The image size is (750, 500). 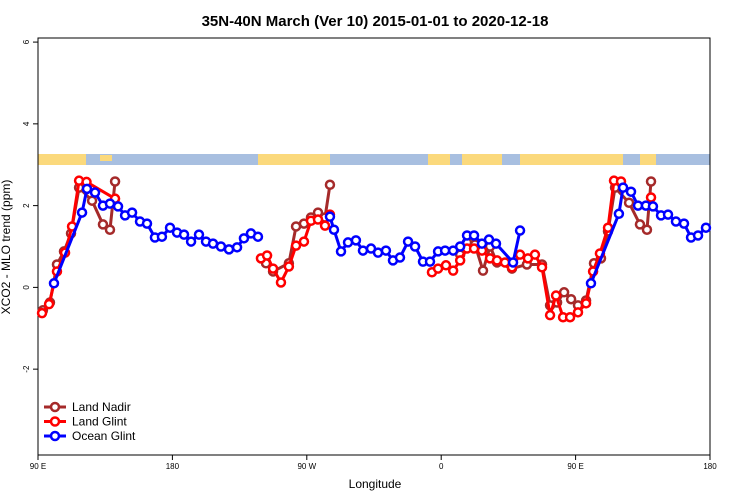 I want to click on y-tick-label: 0, so click(x=26, y=287).